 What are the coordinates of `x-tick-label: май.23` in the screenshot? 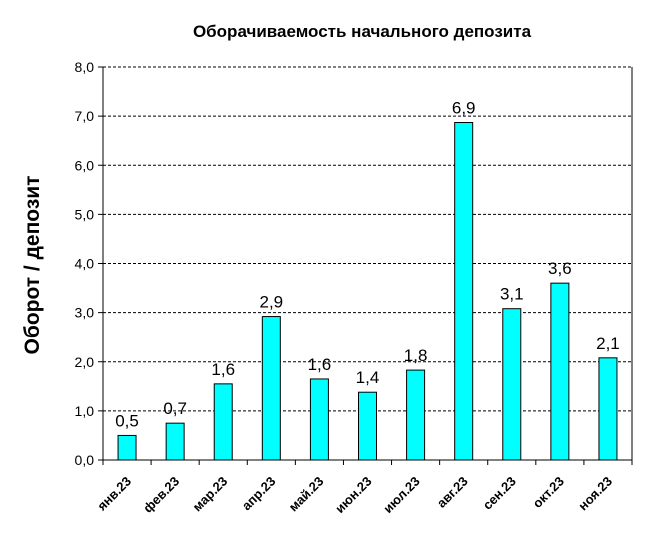 It's located at (306, 494).